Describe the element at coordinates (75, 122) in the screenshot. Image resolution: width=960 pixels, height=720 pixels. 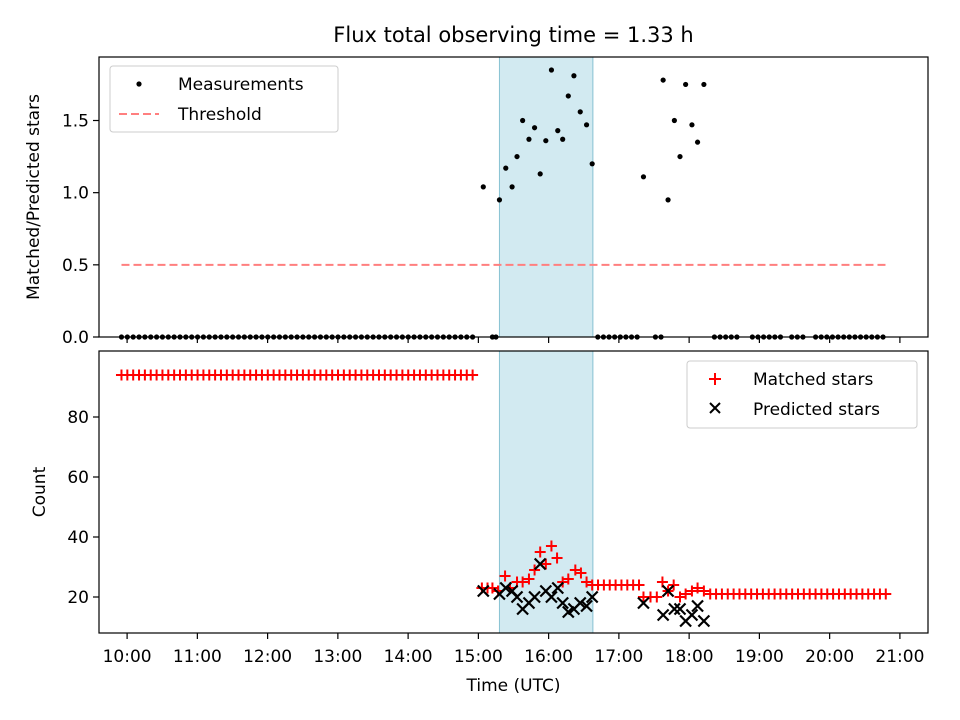
I see `top-y-tick-label: 1.5` at that location.